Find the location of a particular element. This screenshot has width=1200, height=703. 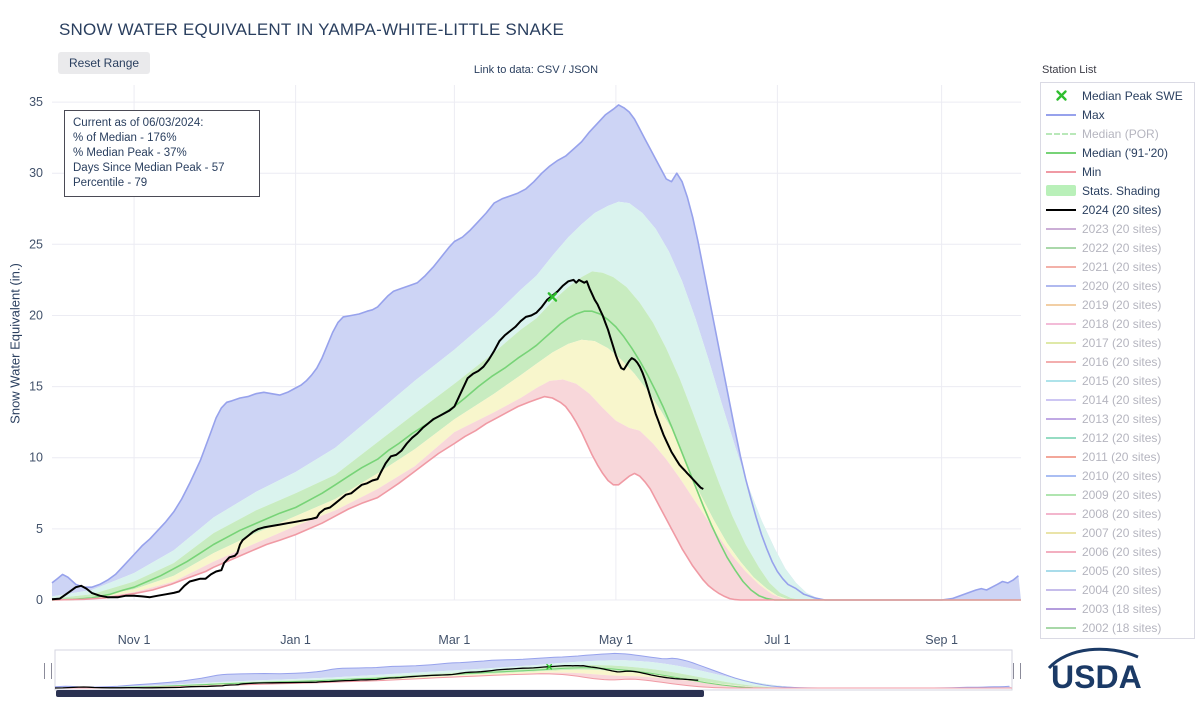

legend-item-label: 2019 (20 sites) is located at coordinates (1122, 304).